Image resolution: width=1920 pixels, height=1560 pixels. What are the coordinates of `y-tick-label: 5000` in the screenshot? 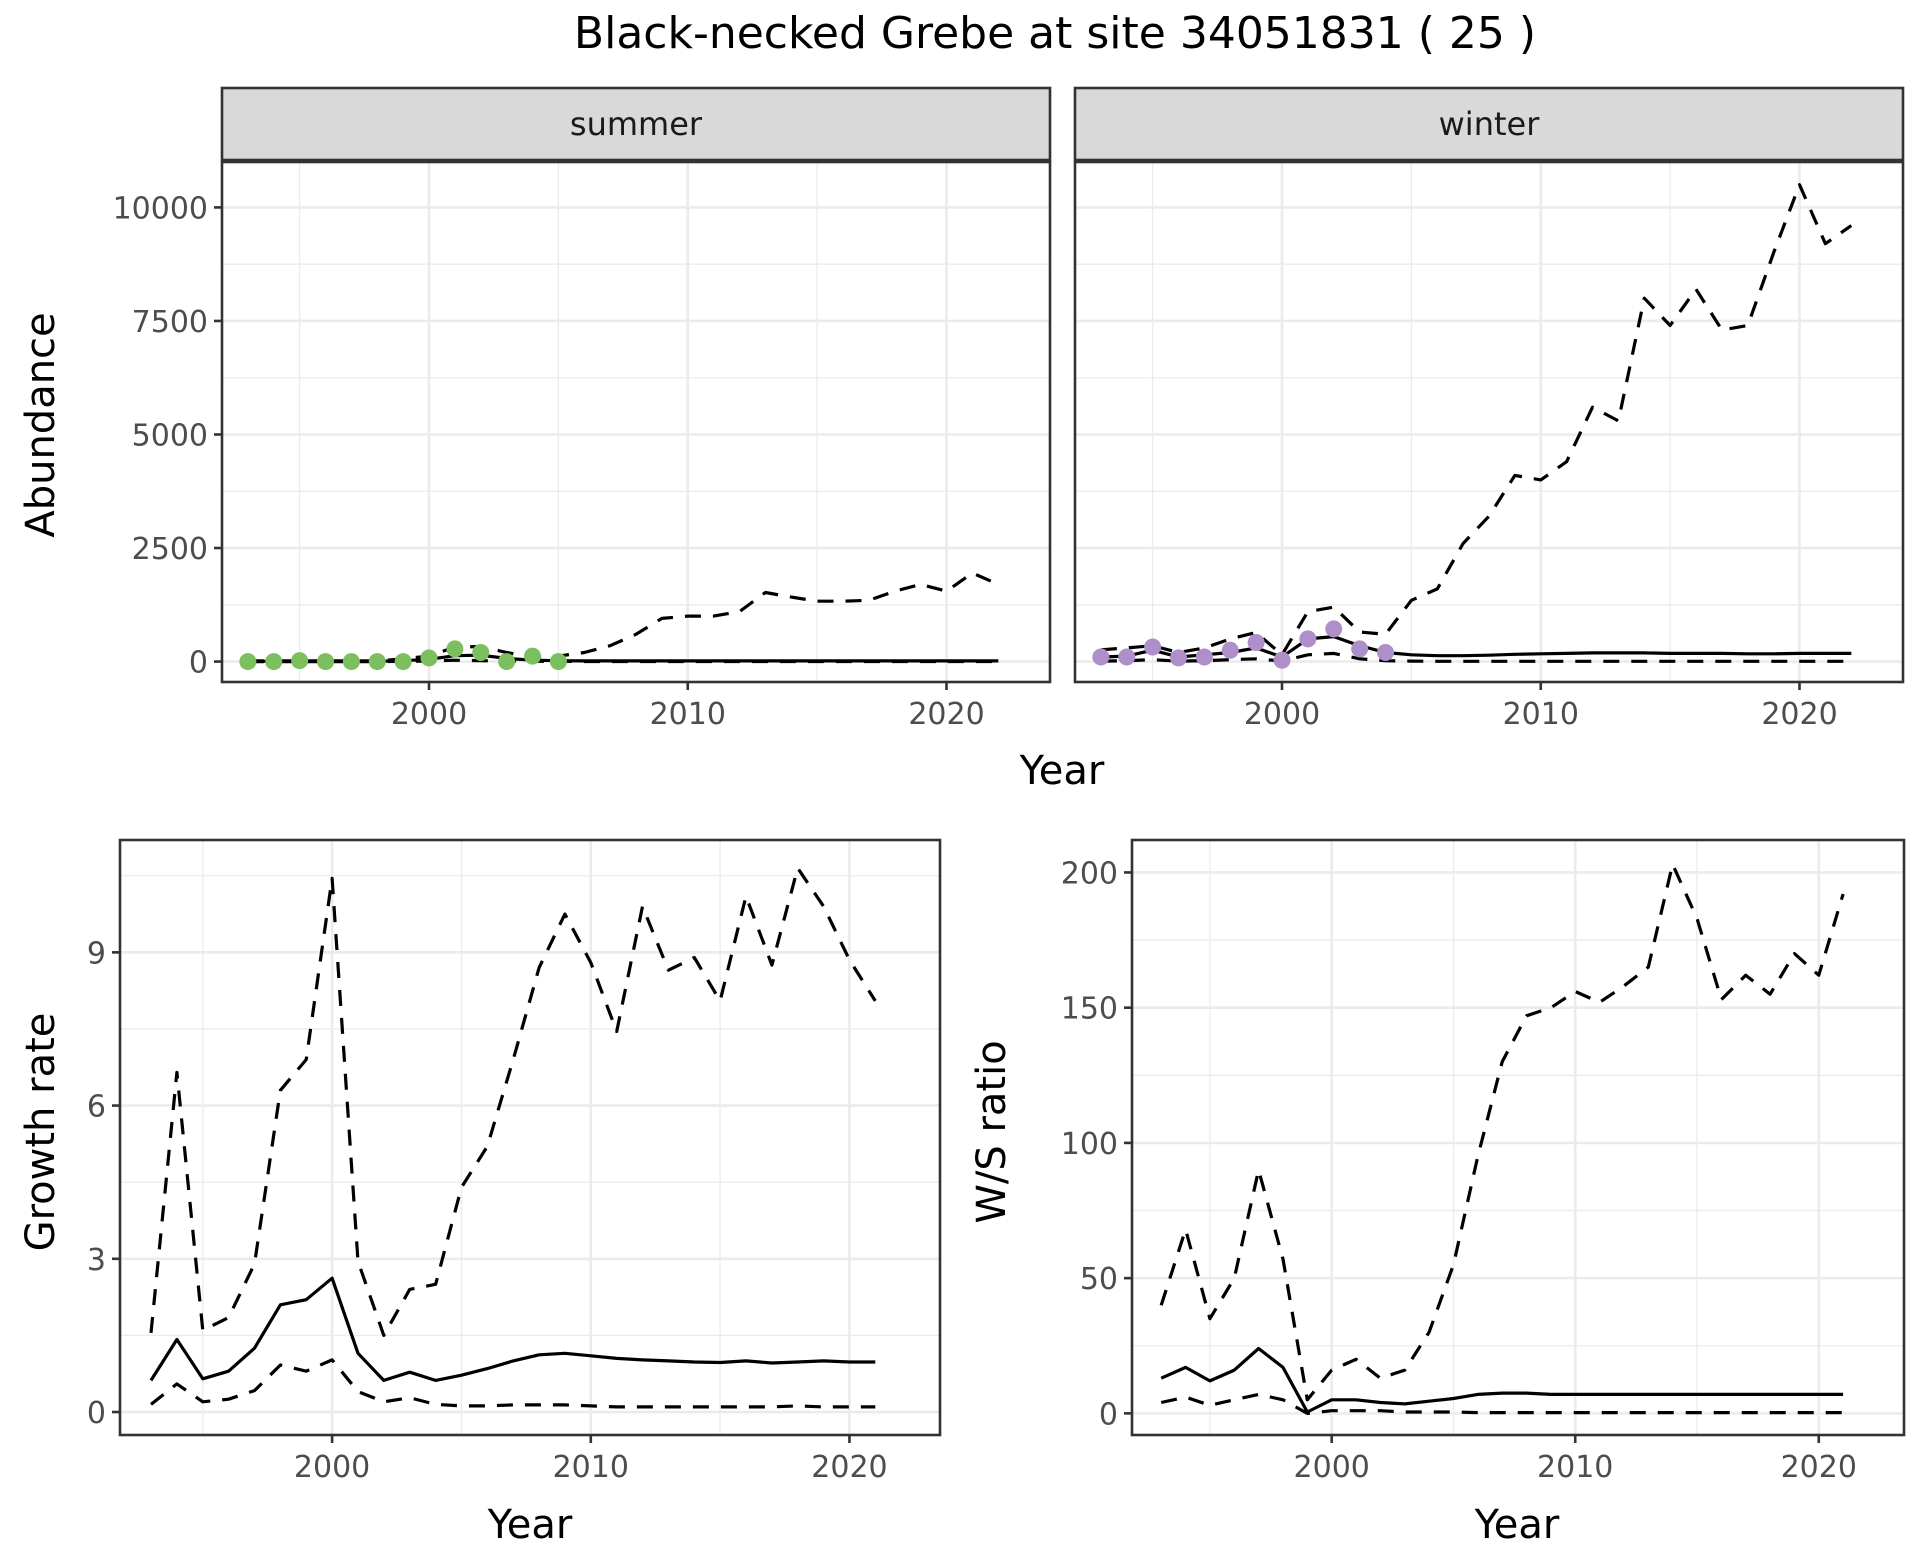 It's located at (170, 435).